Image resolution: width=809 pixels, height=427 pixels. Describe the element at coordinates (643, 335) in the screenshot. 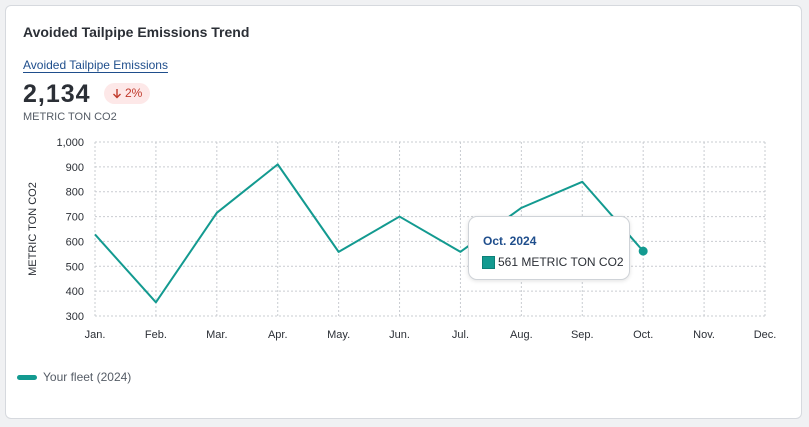

I see `x-tick-label: Oct.` at that location.